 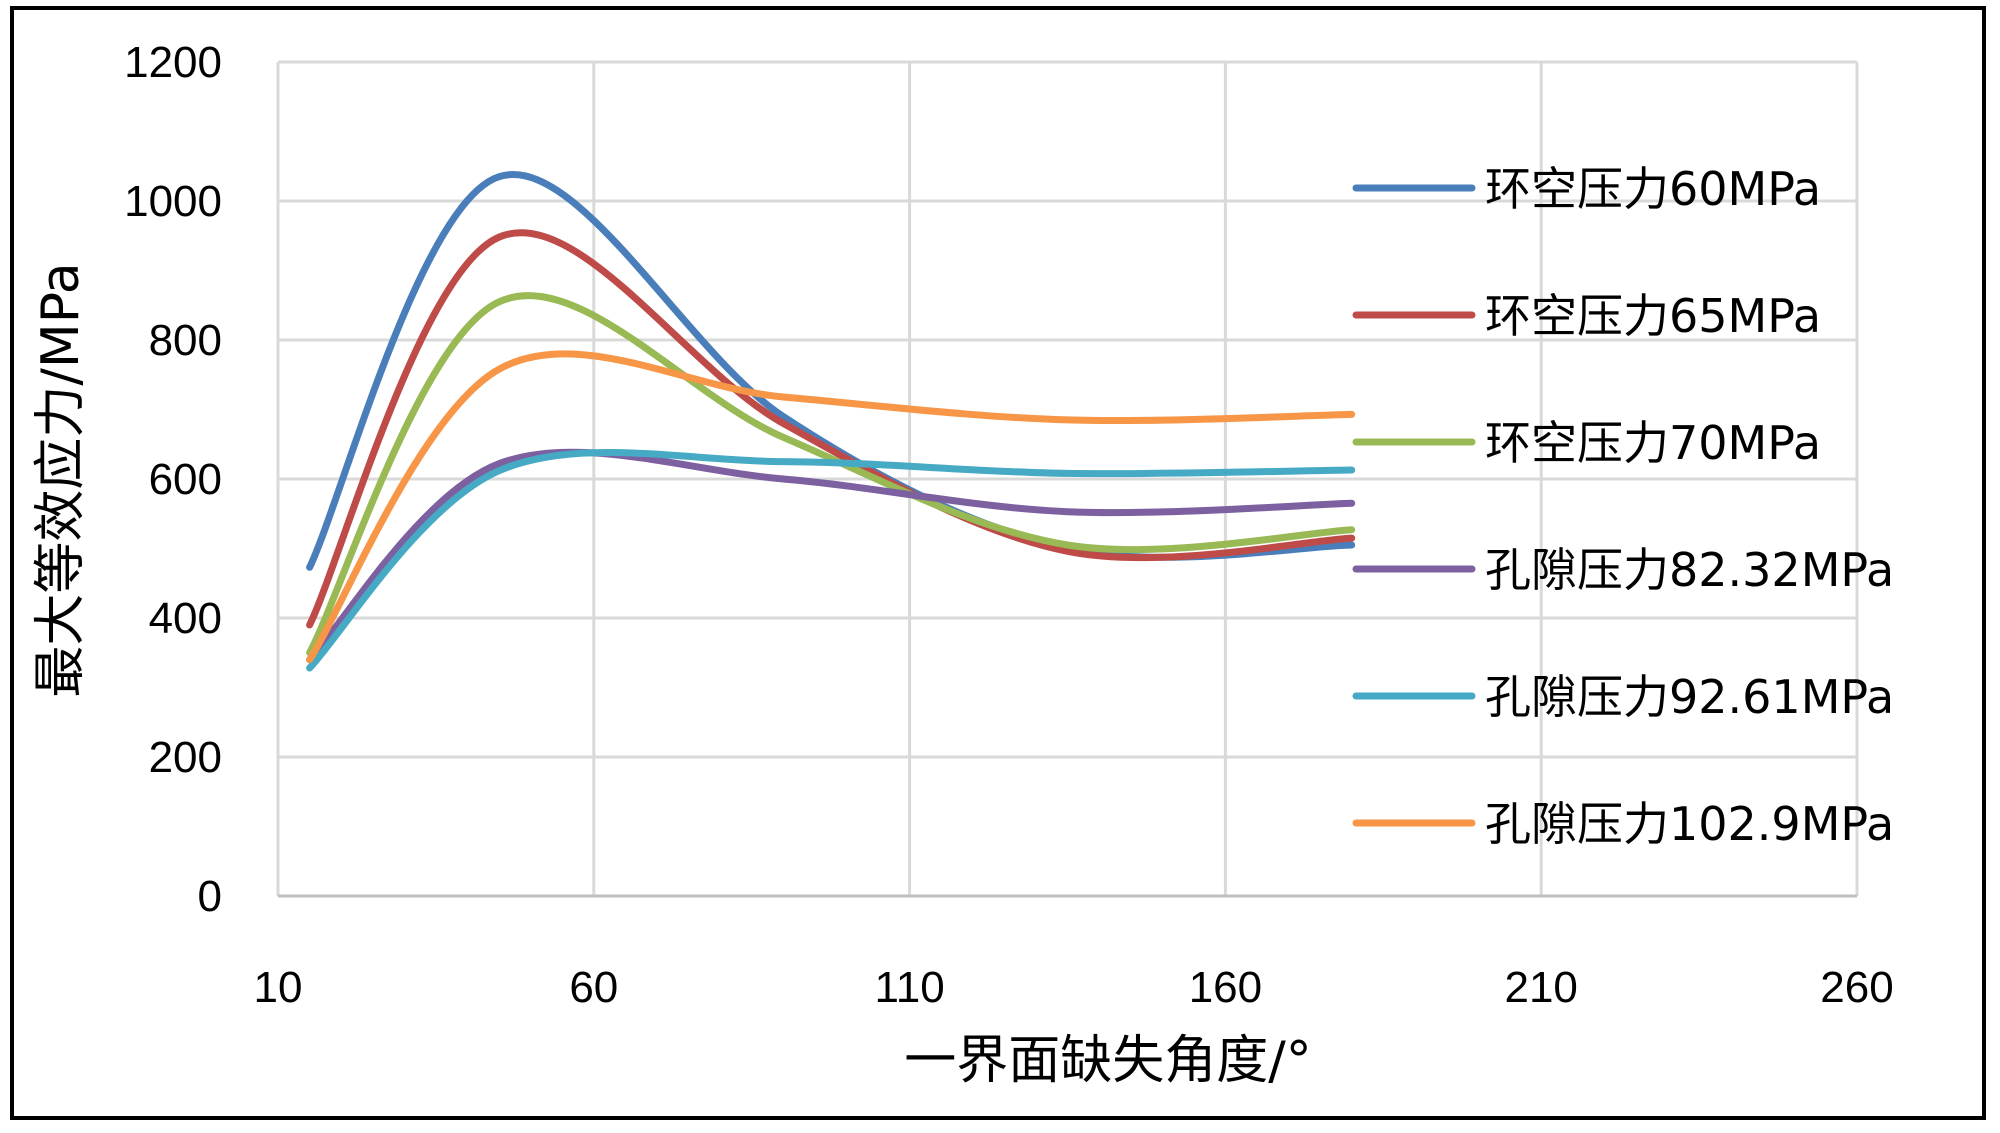 What do you see at coordinates (1653, 189) in the screenshot?
I see `legend-label: 环空压力60MPa` at bounding box center [1653, 189].